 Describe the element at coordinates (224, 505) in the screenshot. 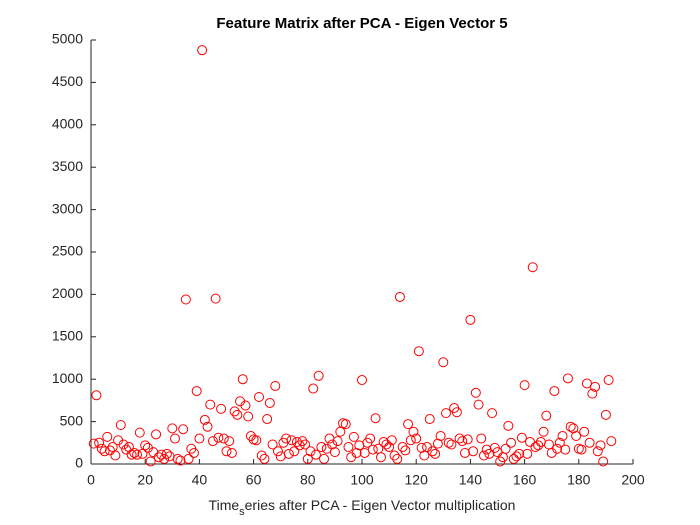

I see `x-label-part: Time` at that location.